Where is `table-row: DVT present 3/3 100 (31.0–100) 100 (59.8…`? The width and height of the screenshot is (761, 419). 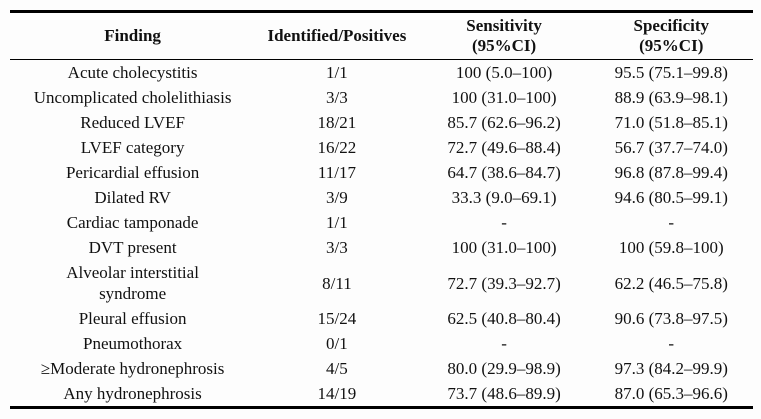
table-row: DVT present 3/3 100 (31.0–100) 100 (59.8… is located at coordinates (381, 247).